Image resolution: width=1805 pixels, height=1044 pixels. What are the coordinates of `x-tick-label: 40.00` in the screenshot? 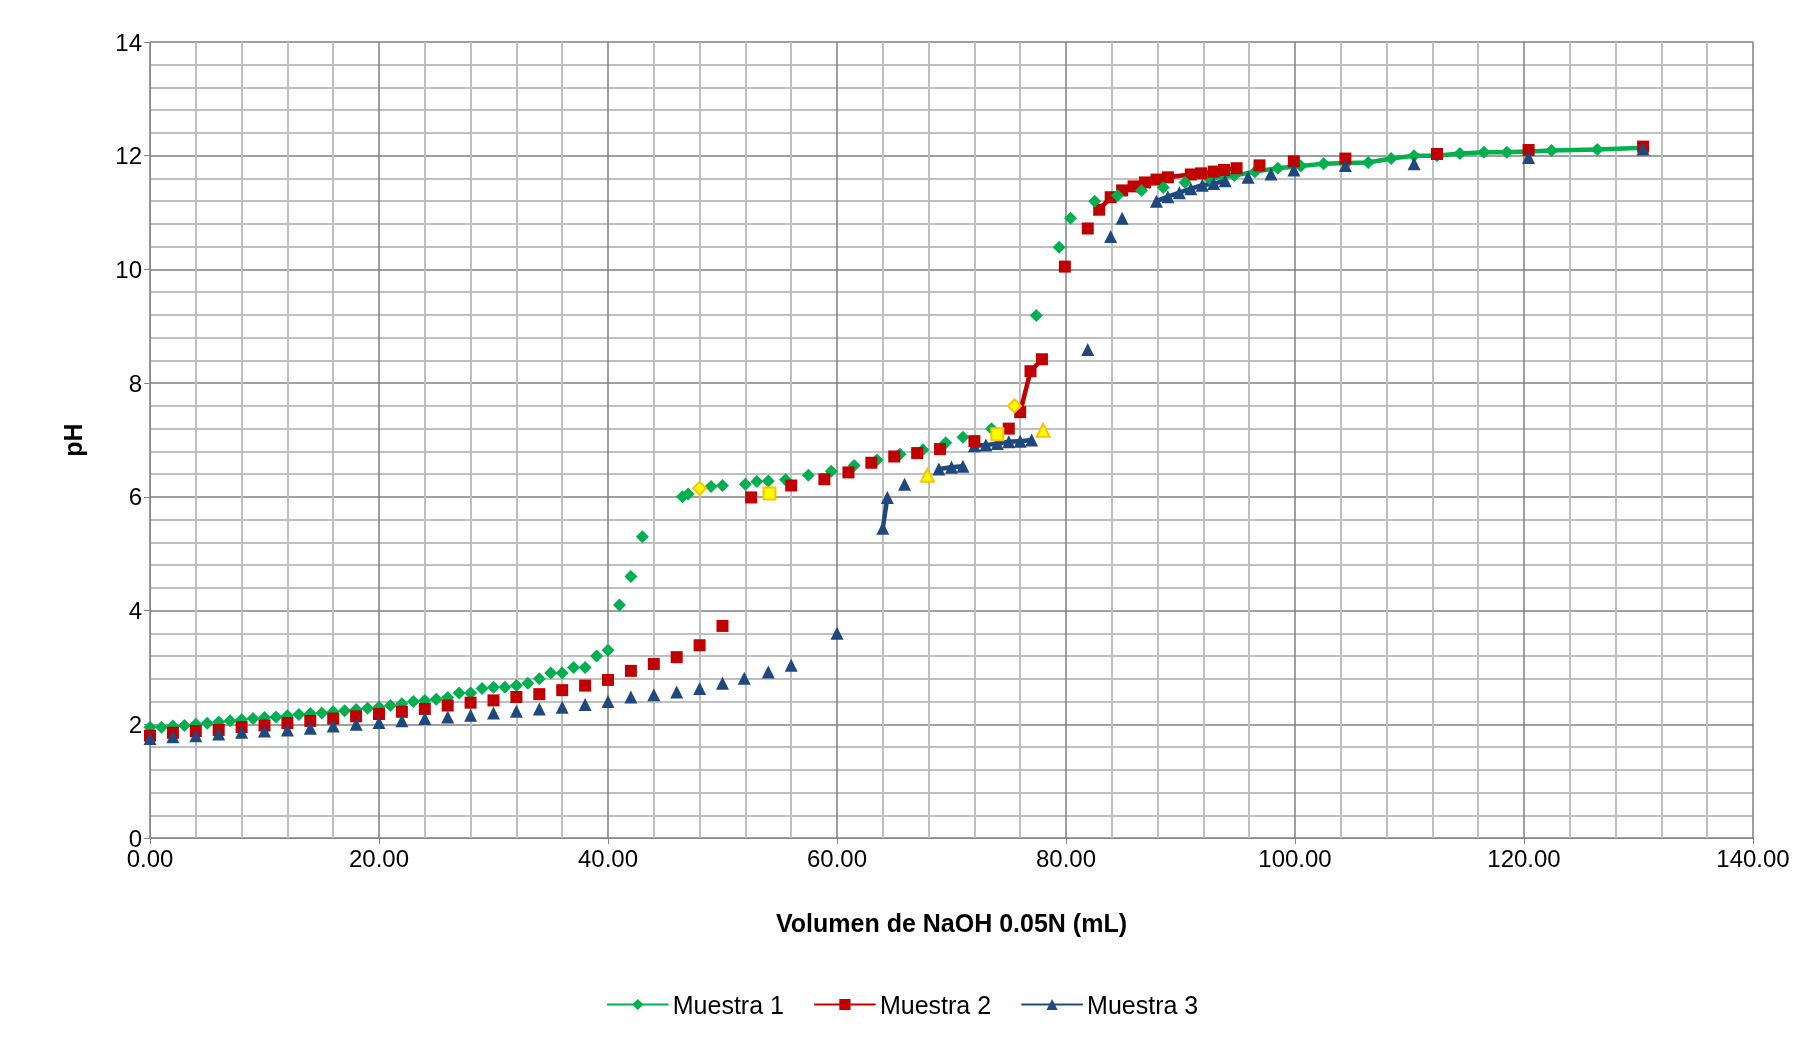 It's located at (608, 858).